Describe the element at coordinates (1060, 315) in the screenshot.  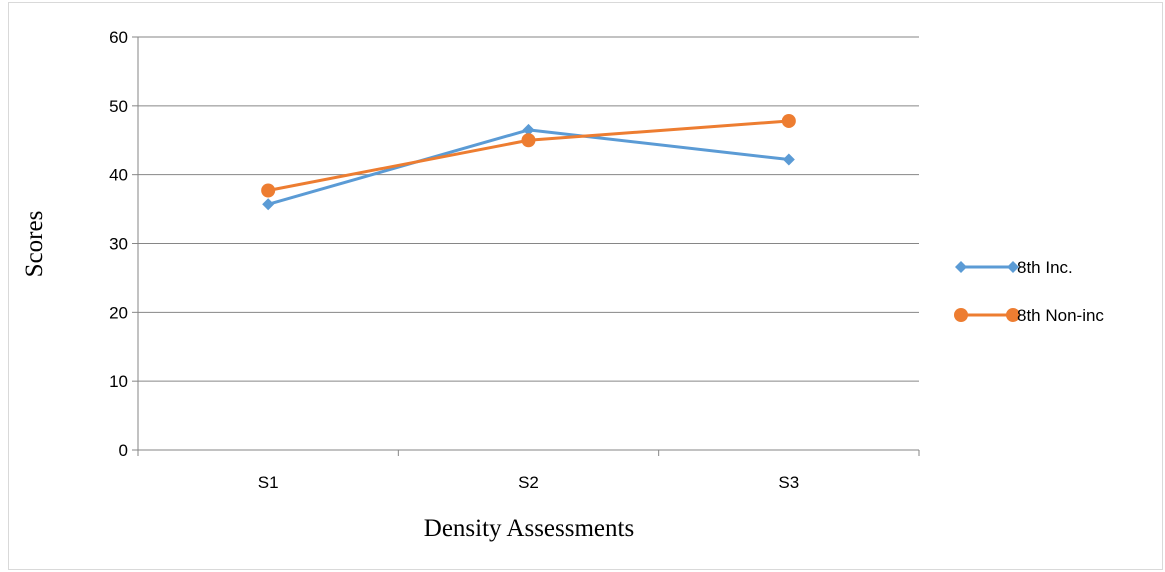
I see `legend-label: 8th Non-inc` at that location.